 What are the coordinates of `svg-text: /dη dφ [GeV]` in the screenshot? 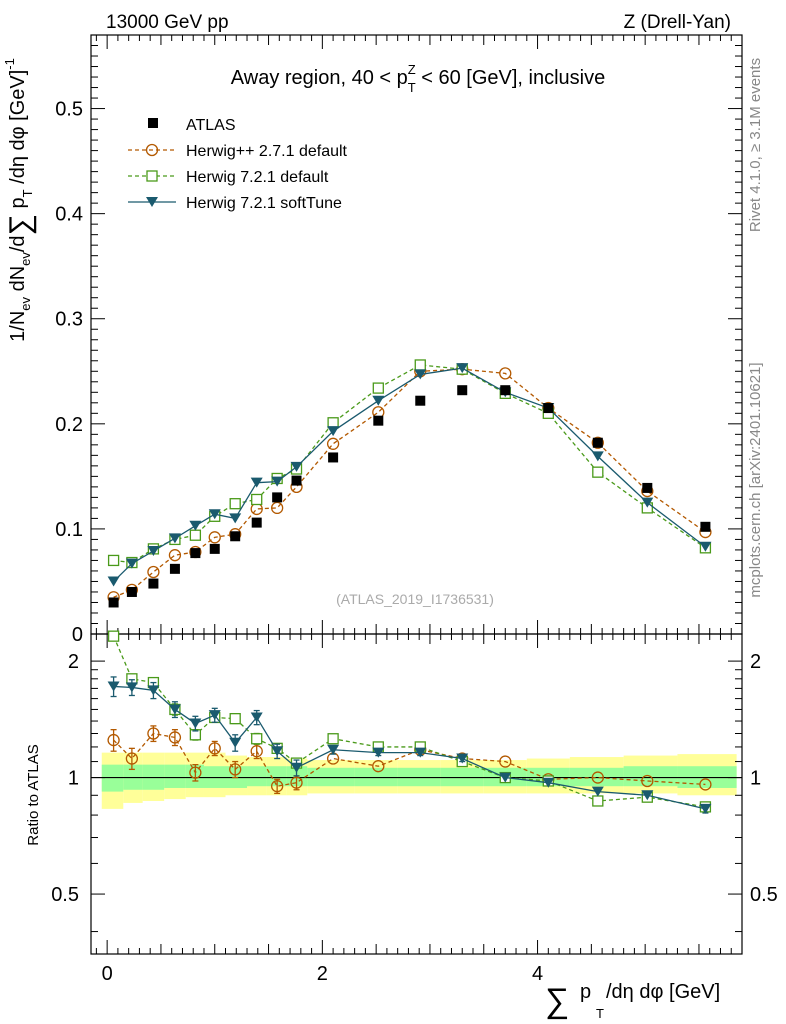 It's located at (663, 992).